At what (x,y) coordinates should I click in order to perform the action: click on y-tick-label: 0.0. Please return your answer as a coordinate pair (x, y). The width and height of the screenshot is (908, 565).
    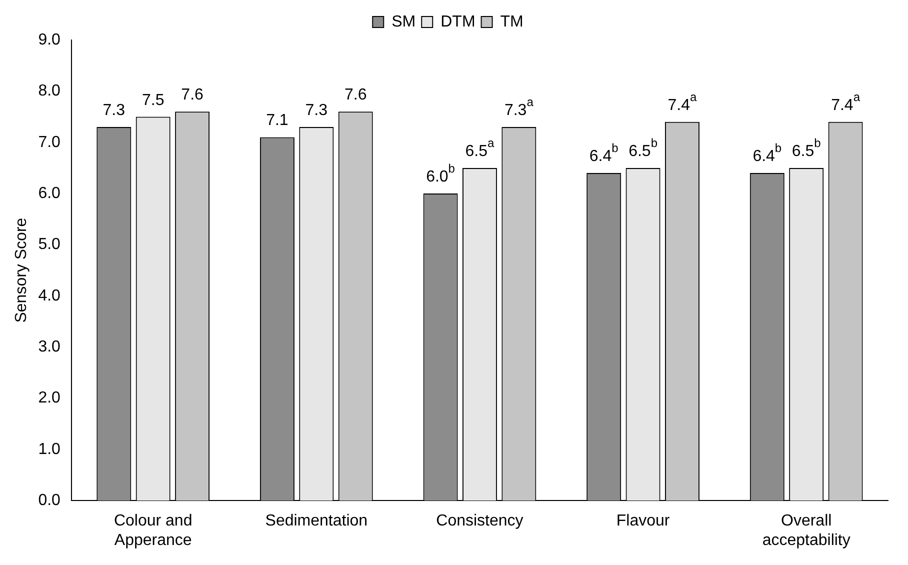
    Looking at the image, I should click on (49, 501).